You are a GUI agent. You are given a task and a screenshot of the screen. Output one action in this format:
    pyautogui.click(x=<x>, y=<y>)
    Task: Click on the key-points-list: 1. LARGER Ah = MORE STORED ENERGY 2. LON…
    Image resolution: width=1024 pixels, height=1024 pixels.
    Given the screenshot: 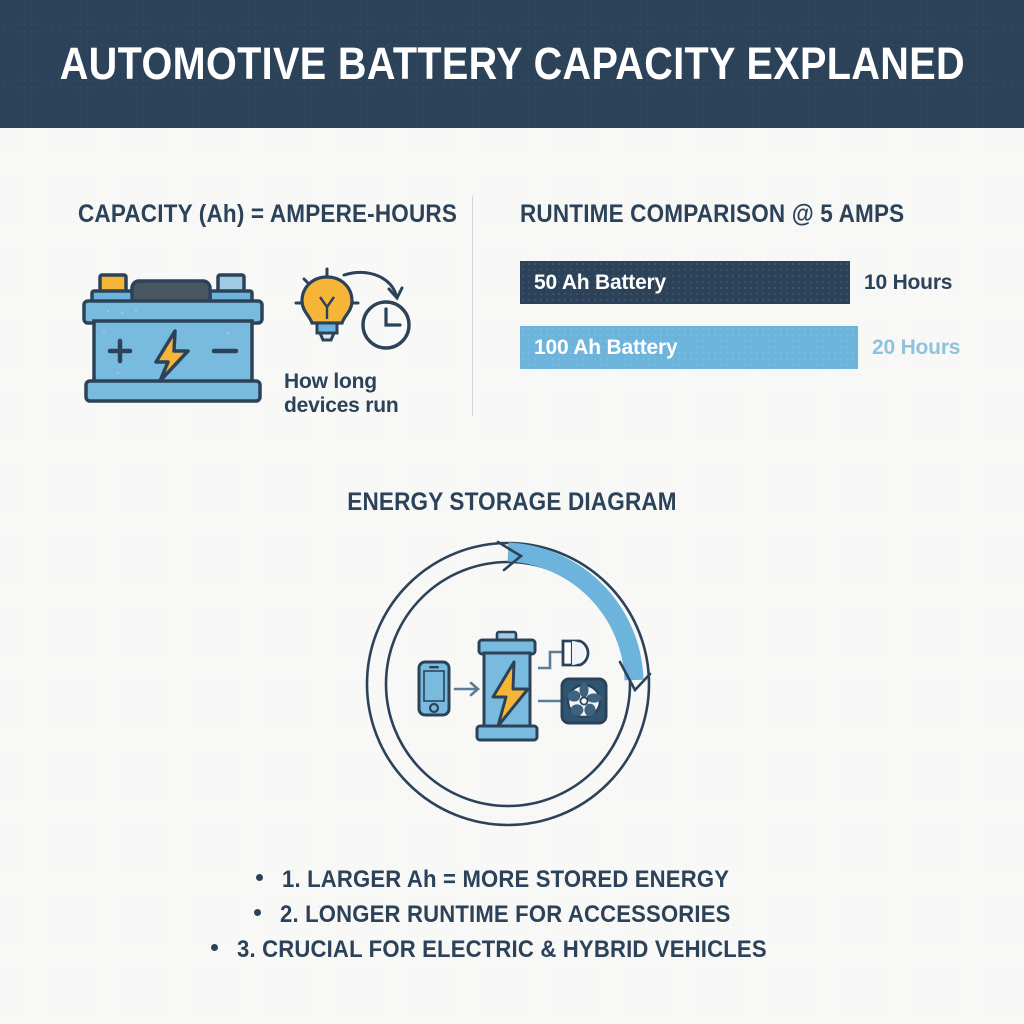 What is the action you would take?
    pyautogui.click(x=512, y=914)
    